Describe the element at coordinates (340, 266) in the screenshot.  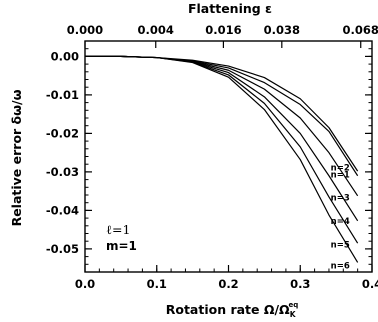
I see `series-label-n6: n=6` at that location.